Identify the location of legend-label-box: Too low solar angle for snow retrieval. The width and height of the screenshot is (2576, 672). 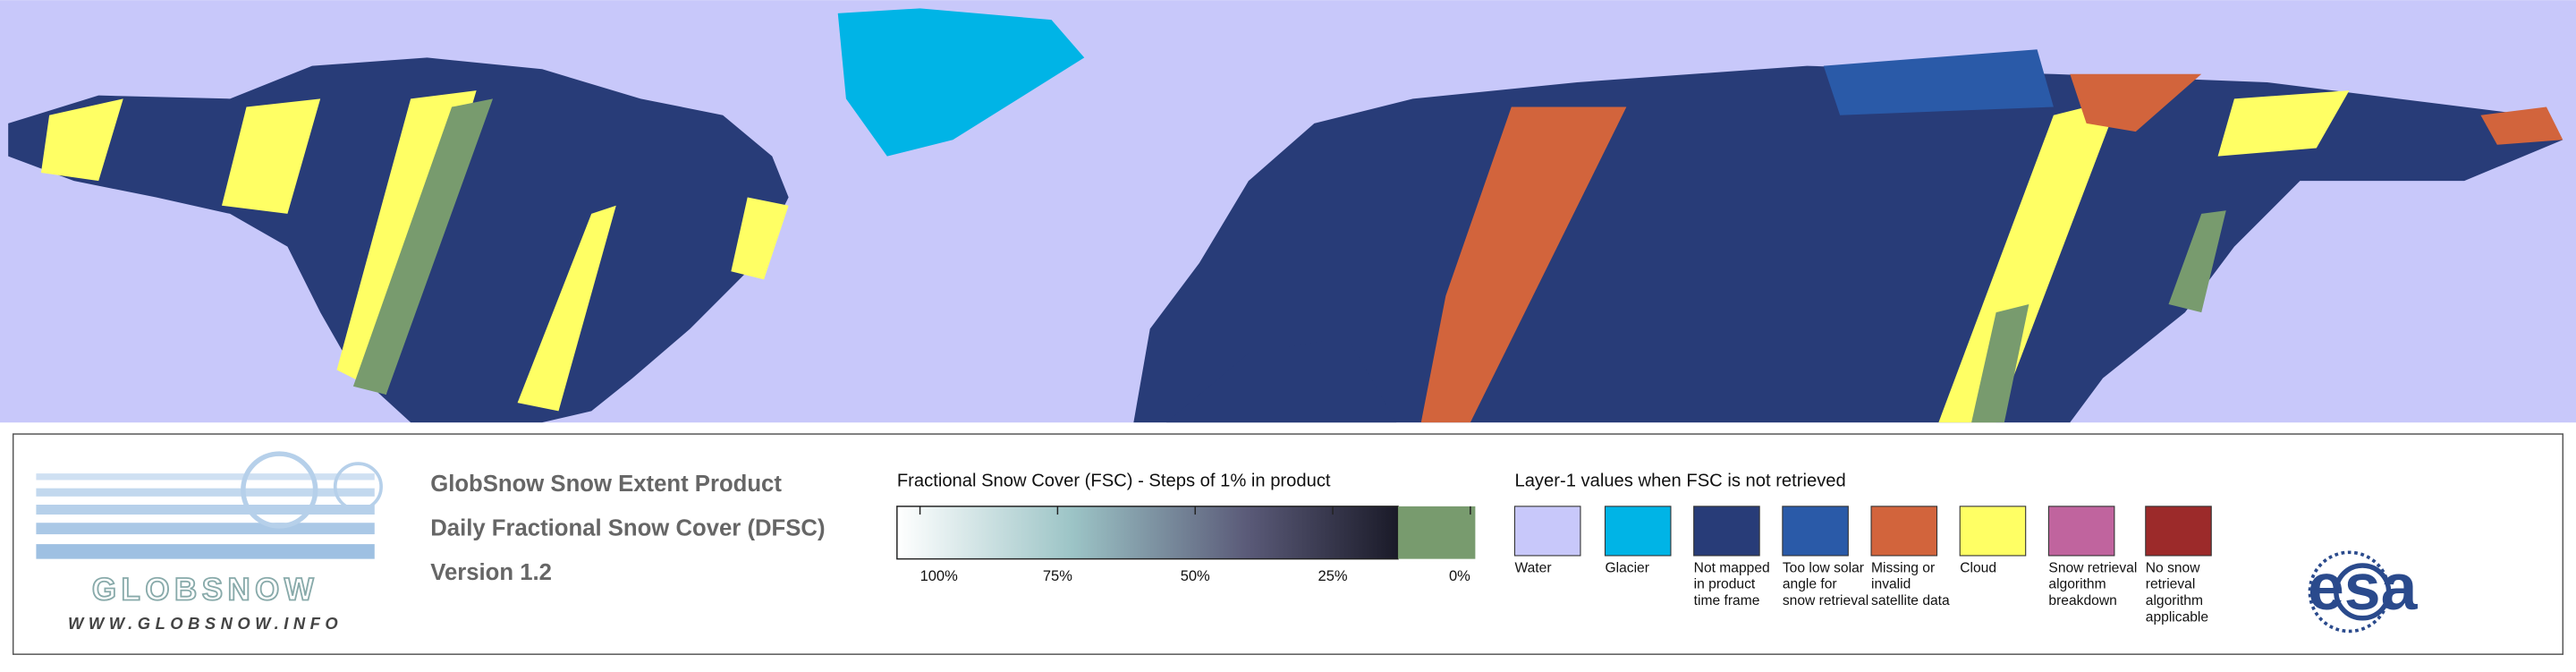
(1825, 583).